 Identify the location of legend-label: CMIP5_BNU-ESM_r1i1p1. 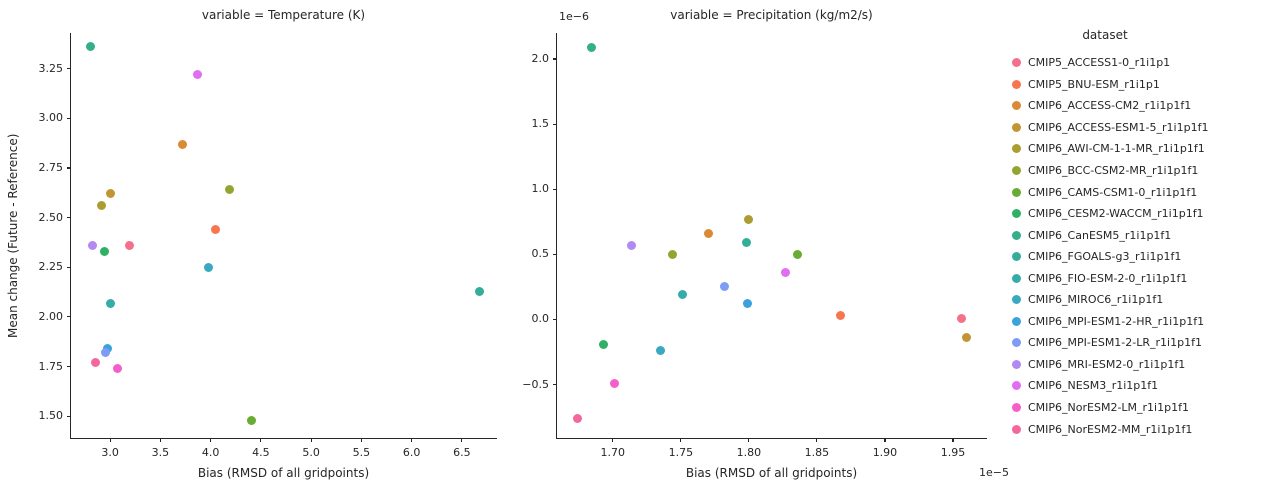
(1094, 84).